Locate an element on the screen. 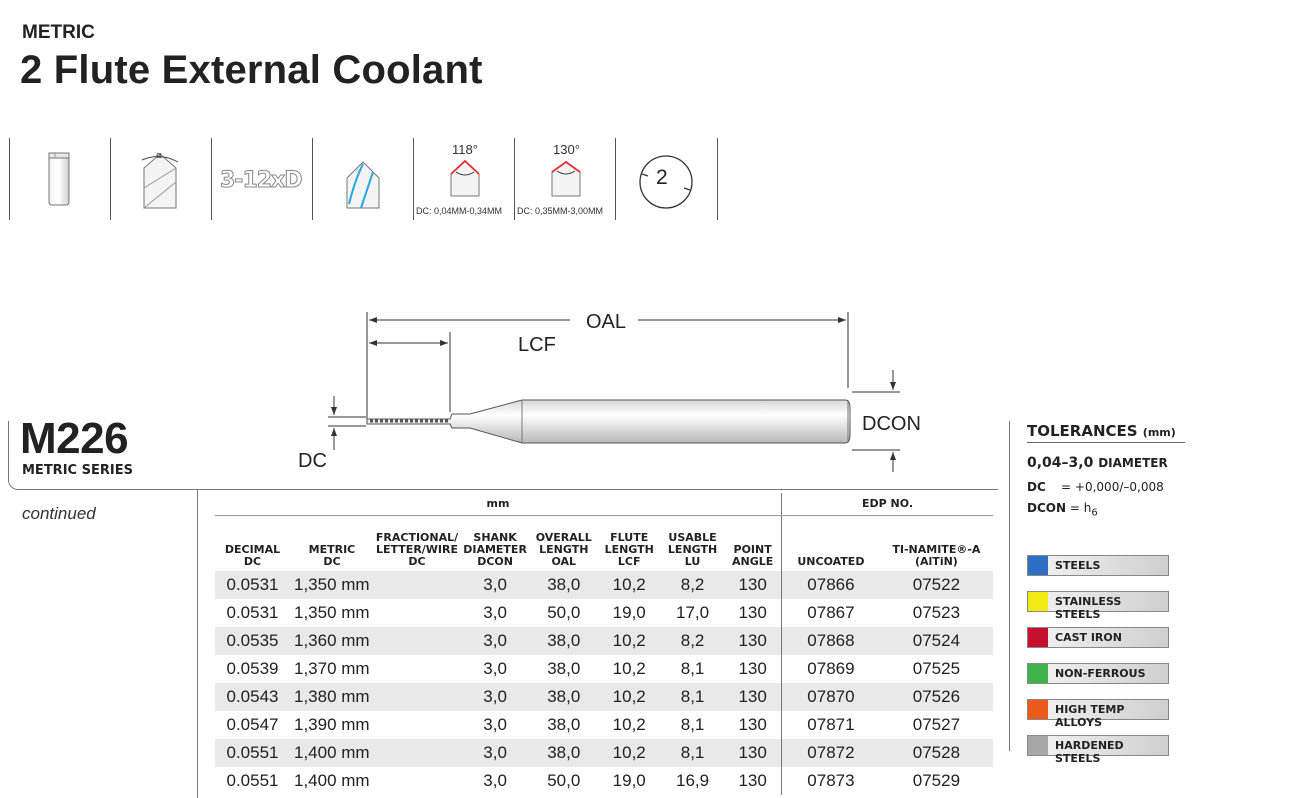 The image size is (1300, 798). tolerance-dc-label: DC is located at coordinates (1036, 487).